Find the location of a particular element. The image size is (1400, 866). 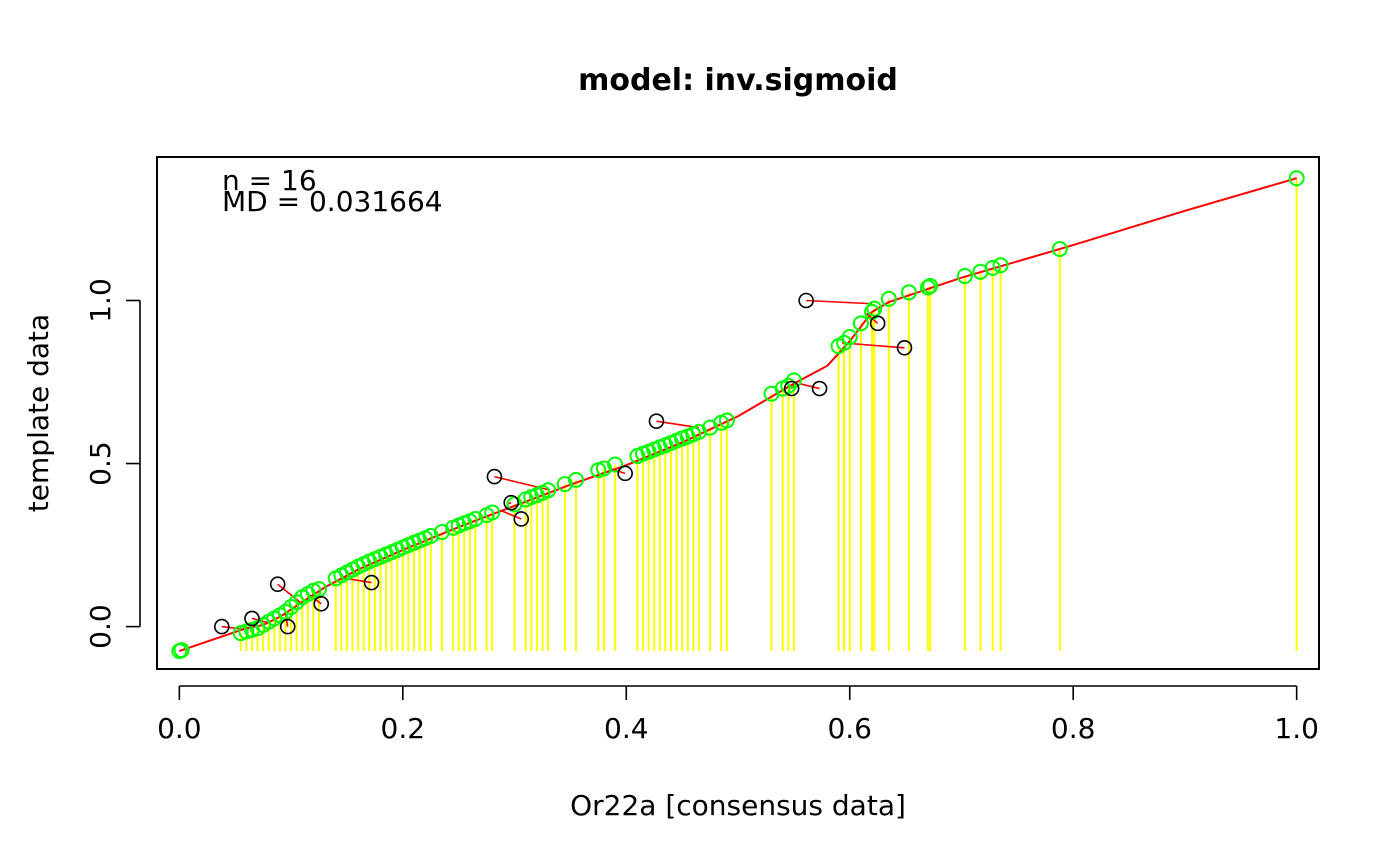

x-tick-label: 0.0 is located at coordinates (179, 728).